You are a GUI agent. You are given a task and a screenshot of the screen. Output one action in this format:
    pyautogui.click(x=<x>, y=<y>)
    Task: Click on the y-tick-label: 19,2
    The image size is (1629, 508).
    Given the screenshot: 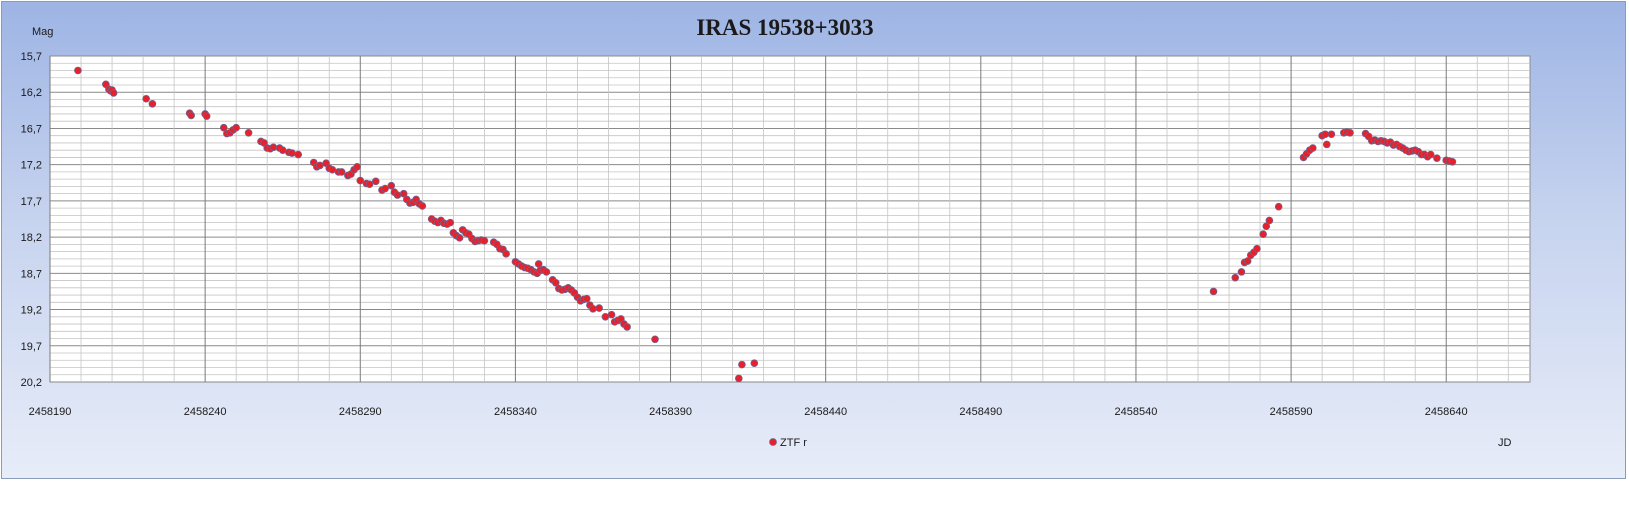 What is the action you would take?
    pyautogui.click(x=31, y=311)
    